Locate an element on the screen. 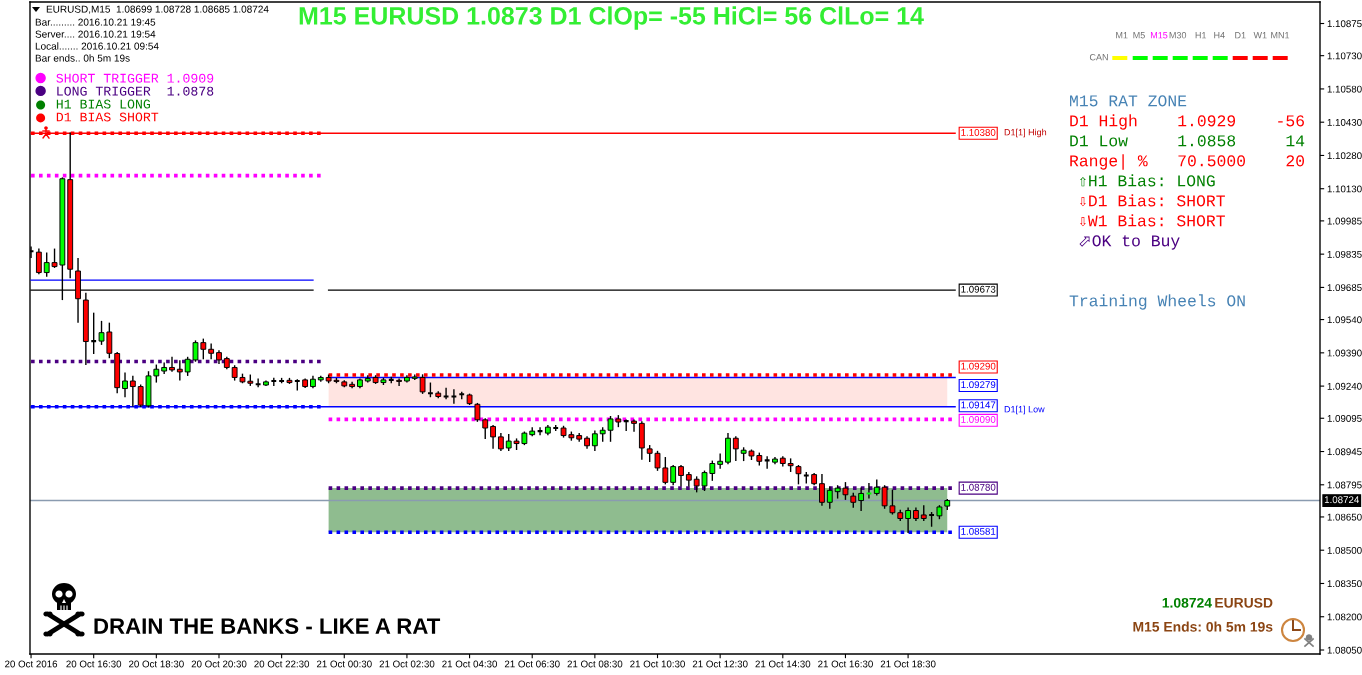 The image size is (1362, 675). y-tick-label: 1.08050 is located at coordinates (1344, 650).